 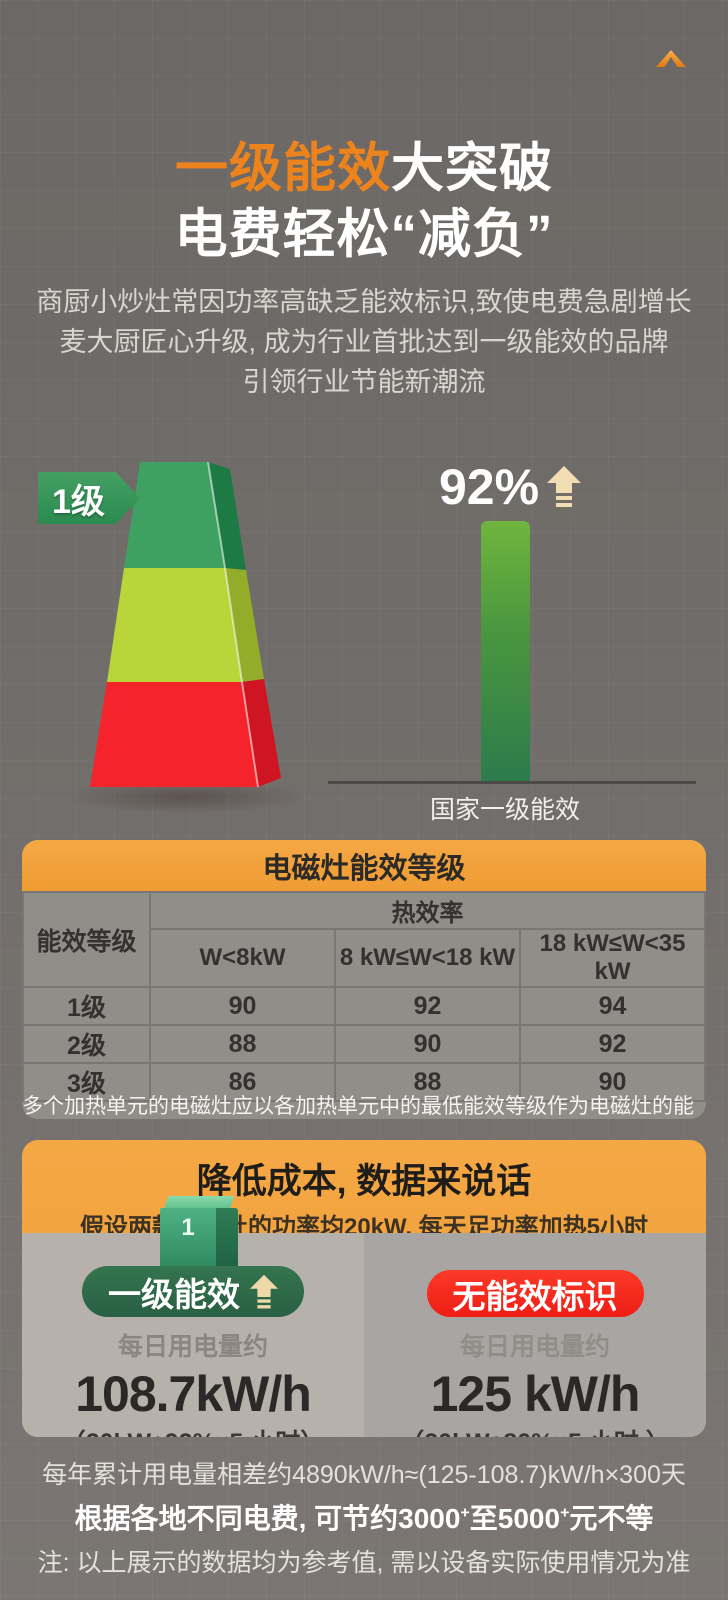 I want to click on value-cell: 94, so click(x=612, y=1006).